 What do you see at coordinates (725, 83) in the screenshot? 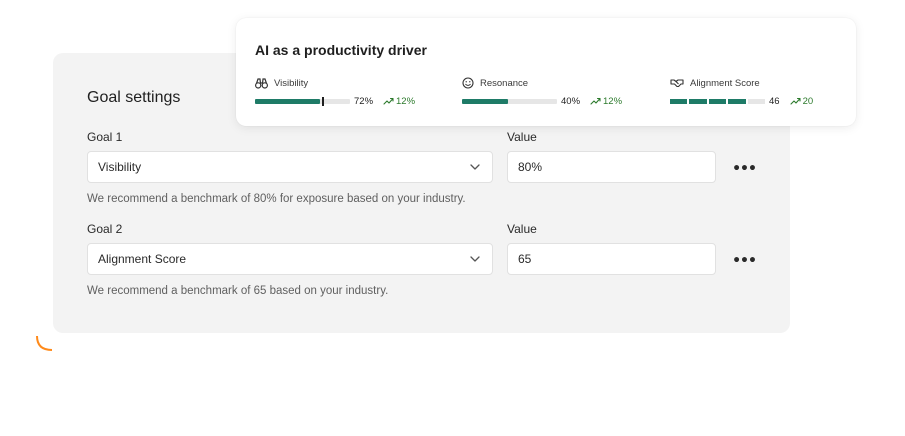
I see `metric-alignment-label: Alignment Score` at bounding box center [725, 83].